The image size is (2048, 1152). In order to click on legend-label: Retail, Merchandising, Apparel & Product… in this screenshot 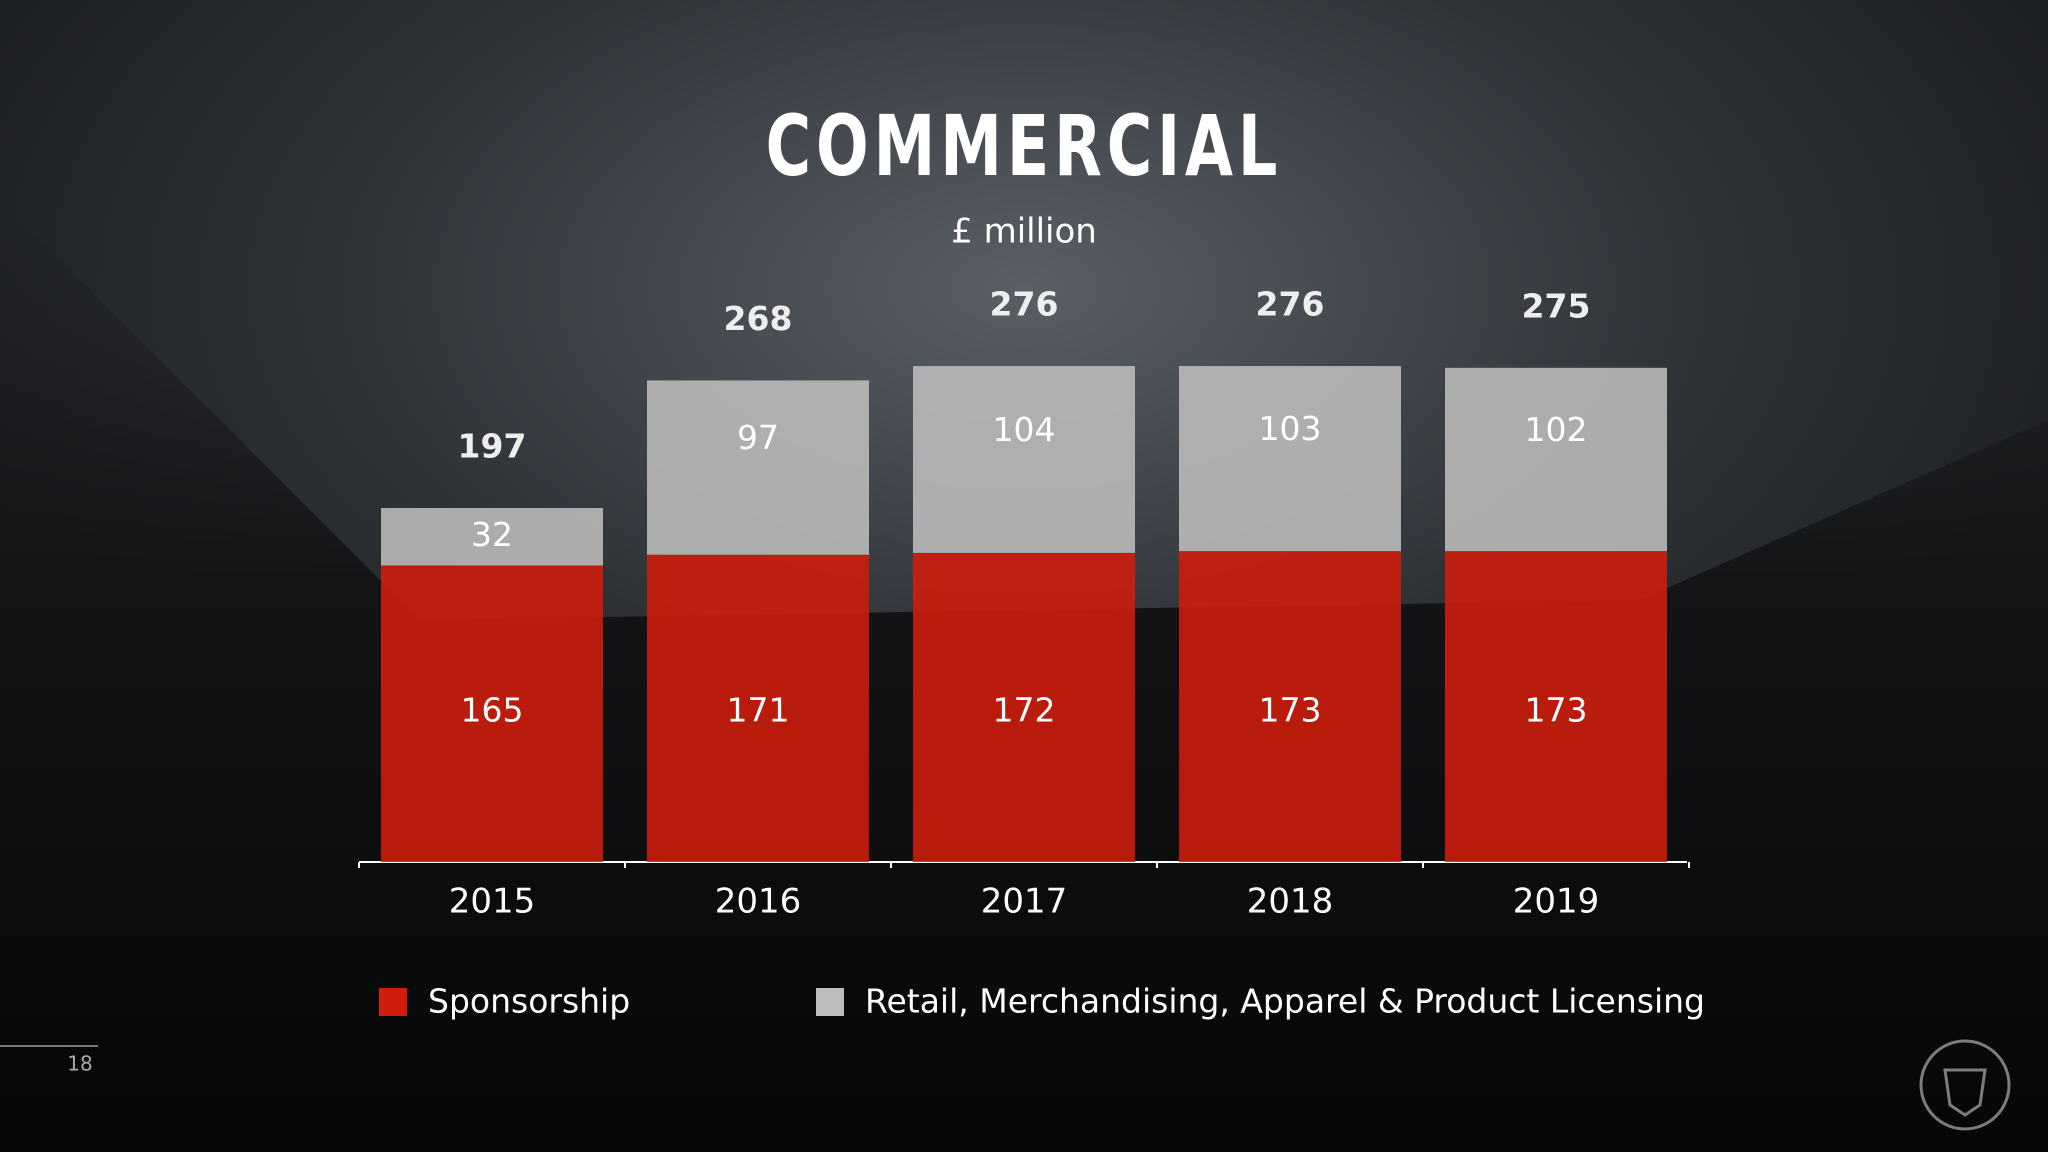, I will do `click(1285, 1001)`.